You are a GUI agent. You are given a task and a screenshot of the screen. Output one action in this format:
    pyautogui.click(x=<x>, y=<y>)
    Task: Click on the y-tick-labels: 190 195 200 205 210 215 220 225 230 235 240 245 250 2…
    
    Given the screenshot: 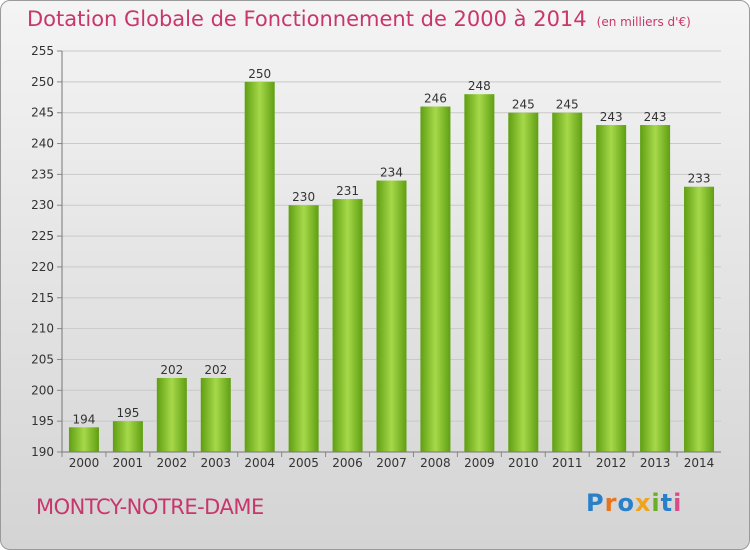 What is the action you would take?
    pyautogui.click(x=42, y=251)
    